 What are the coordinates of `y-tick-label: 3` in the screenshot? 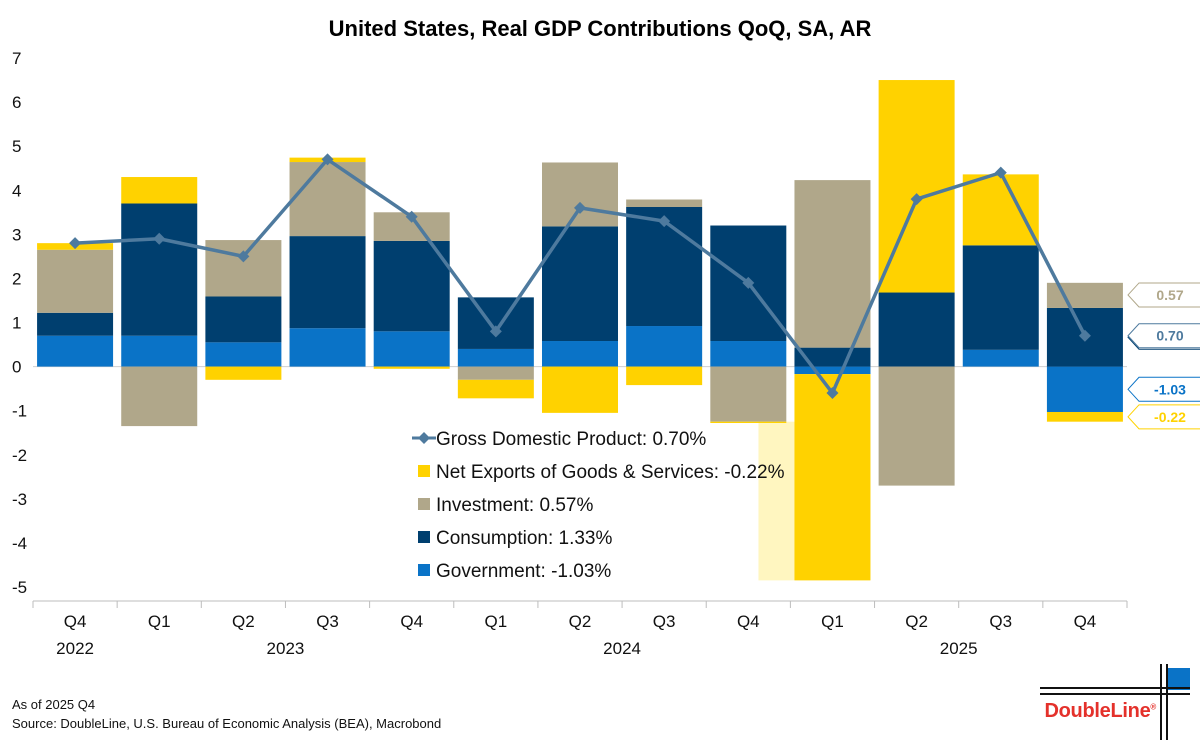 It's located at (16, 234).